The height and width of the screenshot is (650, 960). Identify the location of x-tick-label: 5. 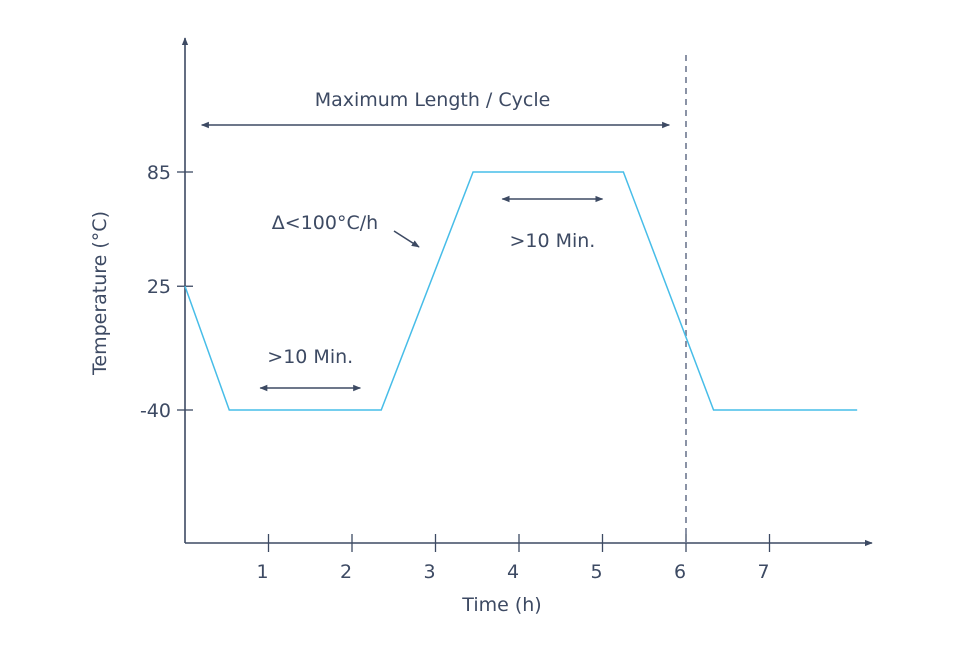
(596, 572).